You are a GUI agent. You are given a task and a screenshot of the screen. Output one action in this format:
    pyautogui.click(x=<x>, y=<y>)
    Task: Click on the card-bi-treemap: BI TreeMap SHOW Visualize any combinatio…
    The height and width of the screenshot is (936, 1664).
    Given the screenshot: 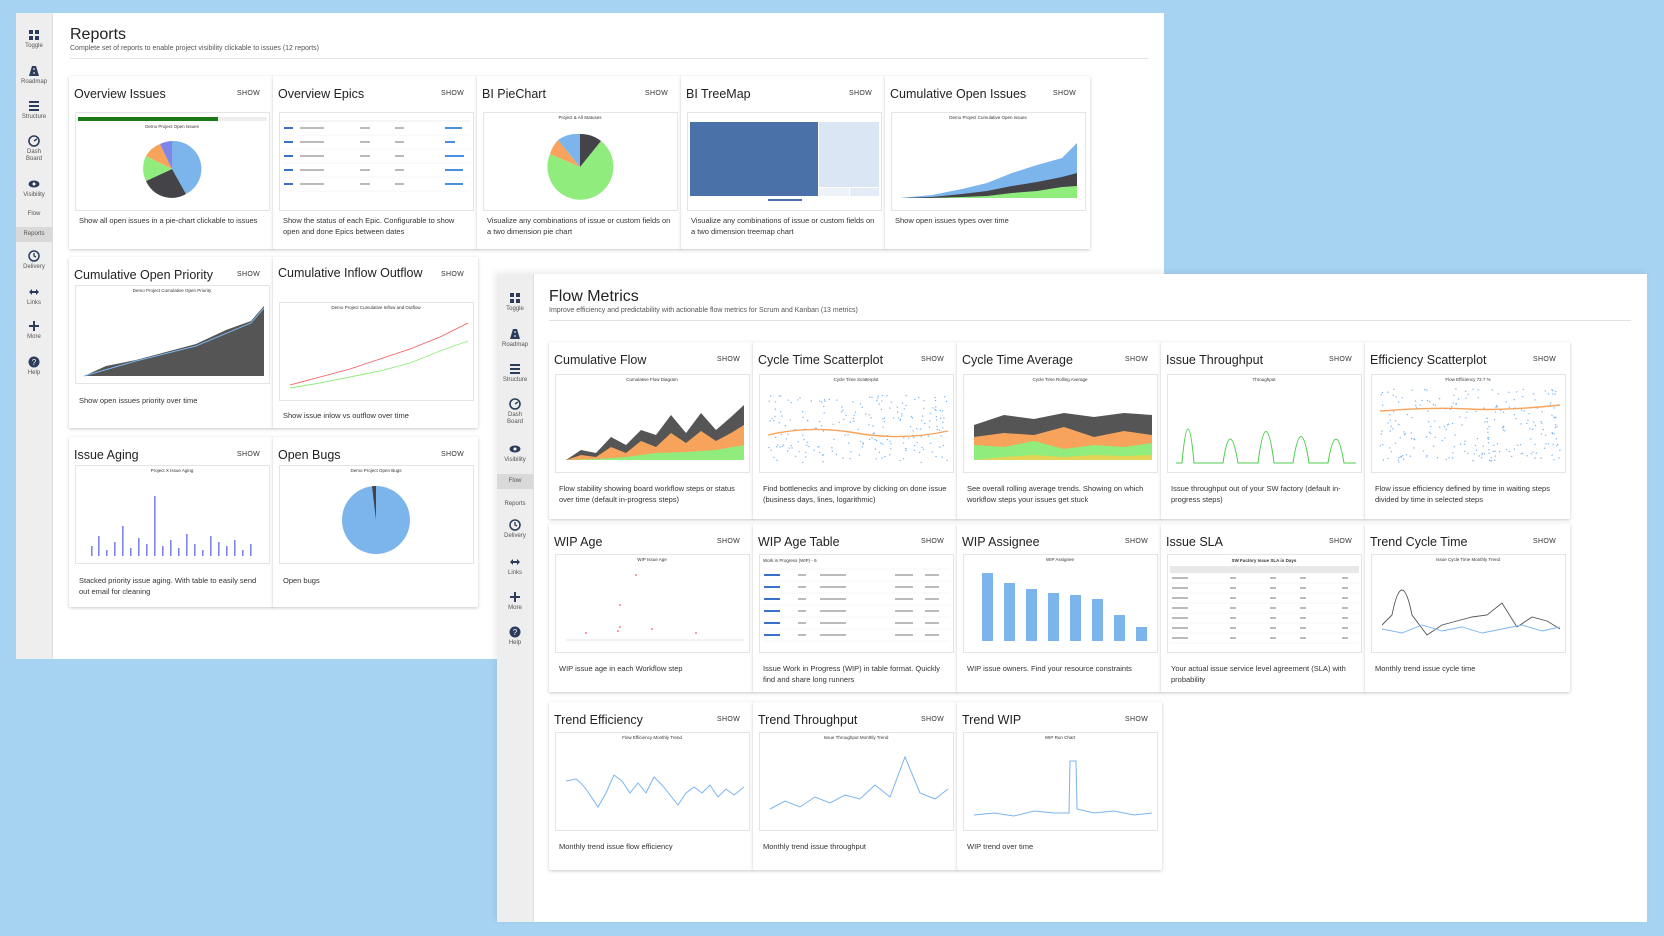 What is the action you would take?
    pyautogui.click(x=783, y=162)
    